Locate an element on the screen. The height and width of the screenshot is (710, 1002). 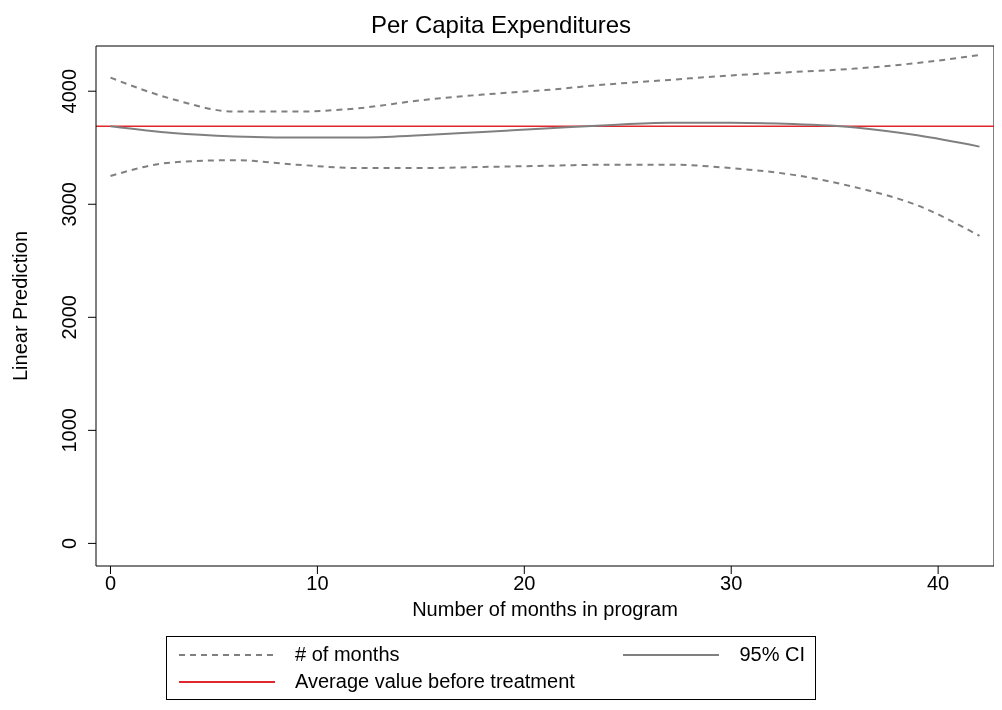
x-axis-title: Number of months in program is located at coordinates (545, 609).